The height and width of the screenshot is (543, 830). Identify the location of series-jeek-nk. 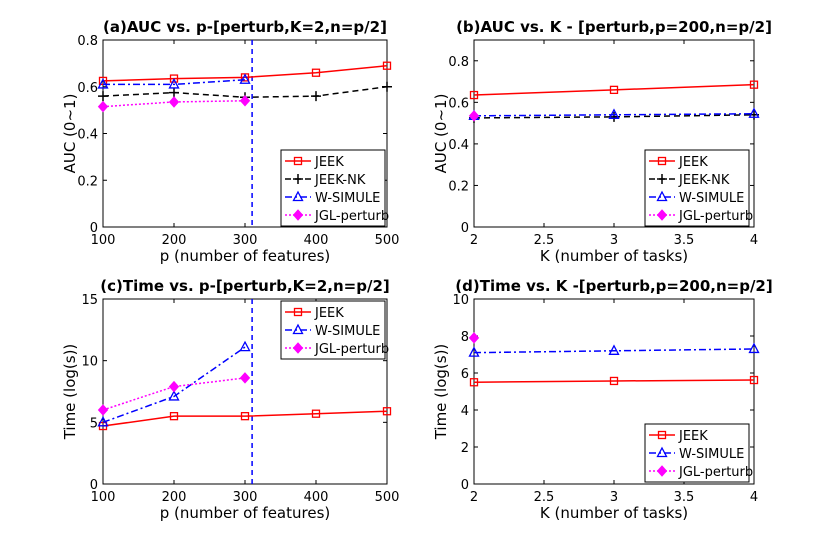
(614, 116).